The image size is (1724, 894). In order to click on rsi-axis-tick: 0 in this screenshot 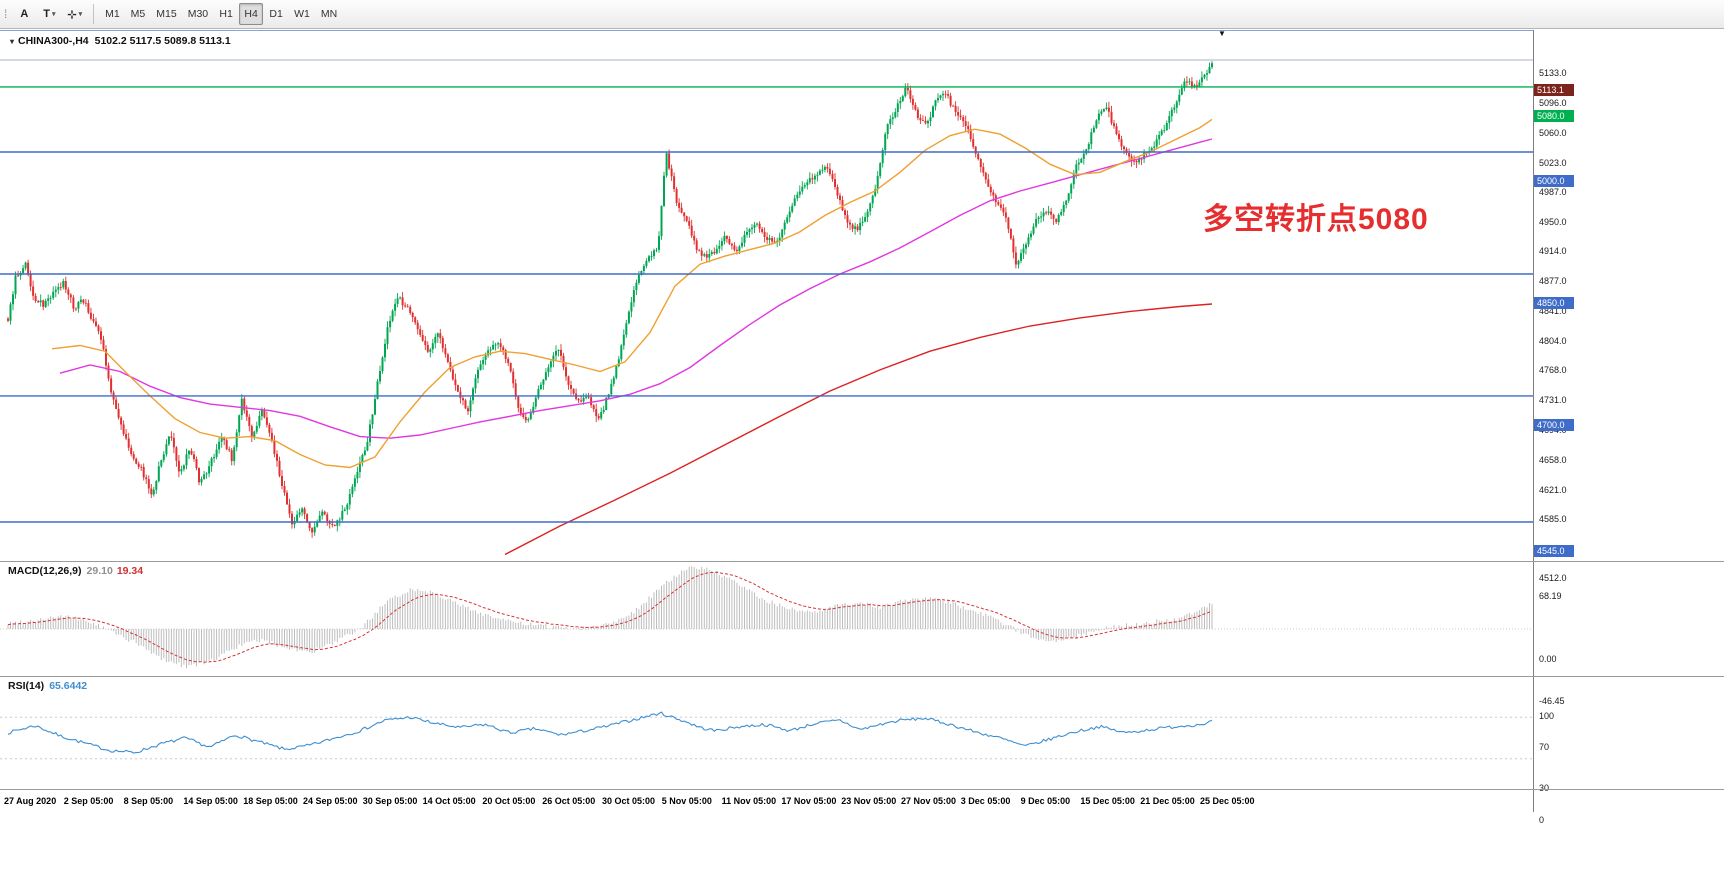, I will do `click(1542, 819)`.